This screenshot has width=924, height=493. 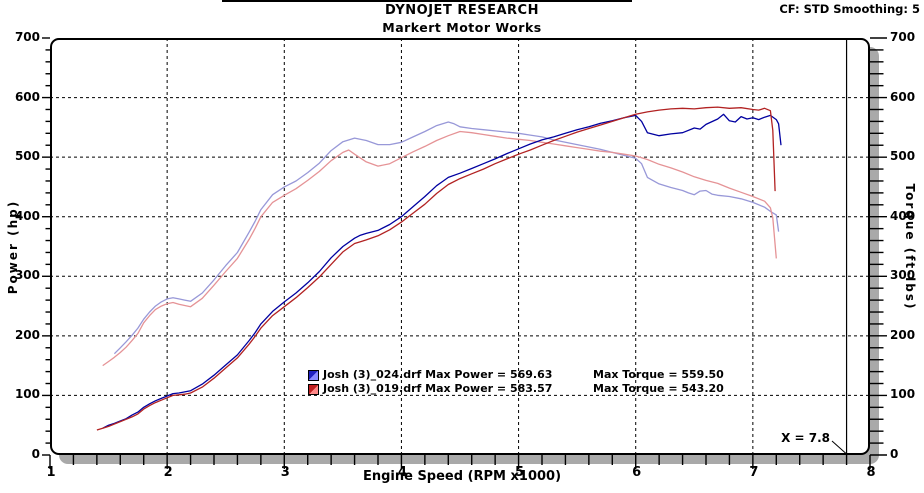 I want to click on y-tick-label-left: 500, so click(x=27, y=156).